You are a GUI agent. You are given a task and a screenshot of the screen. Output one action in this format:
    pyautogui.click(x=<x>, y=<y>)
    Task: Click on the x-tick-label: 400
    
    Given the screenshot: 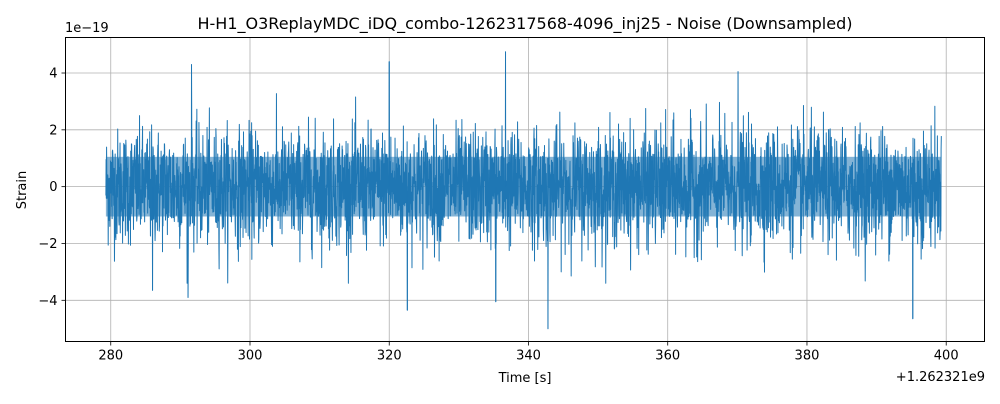 What is the action you would take?
    pyautogui.click(x=946, y=356)
    